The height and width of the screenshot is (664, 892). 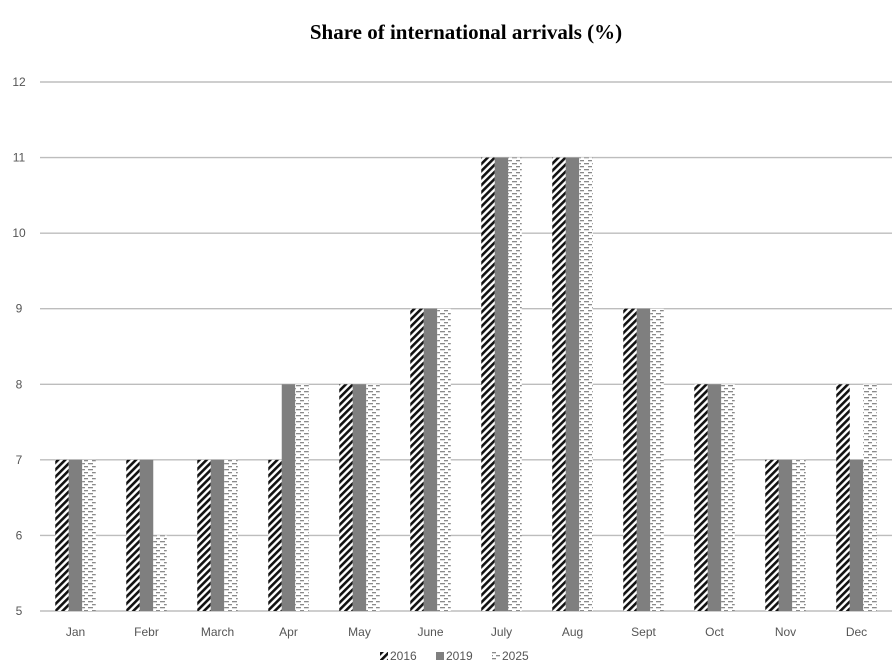 What do you see at coordinates (19, 384) in the screenshot?
I see `y-tick-label-8: 8` at bounding box center [19, 384].